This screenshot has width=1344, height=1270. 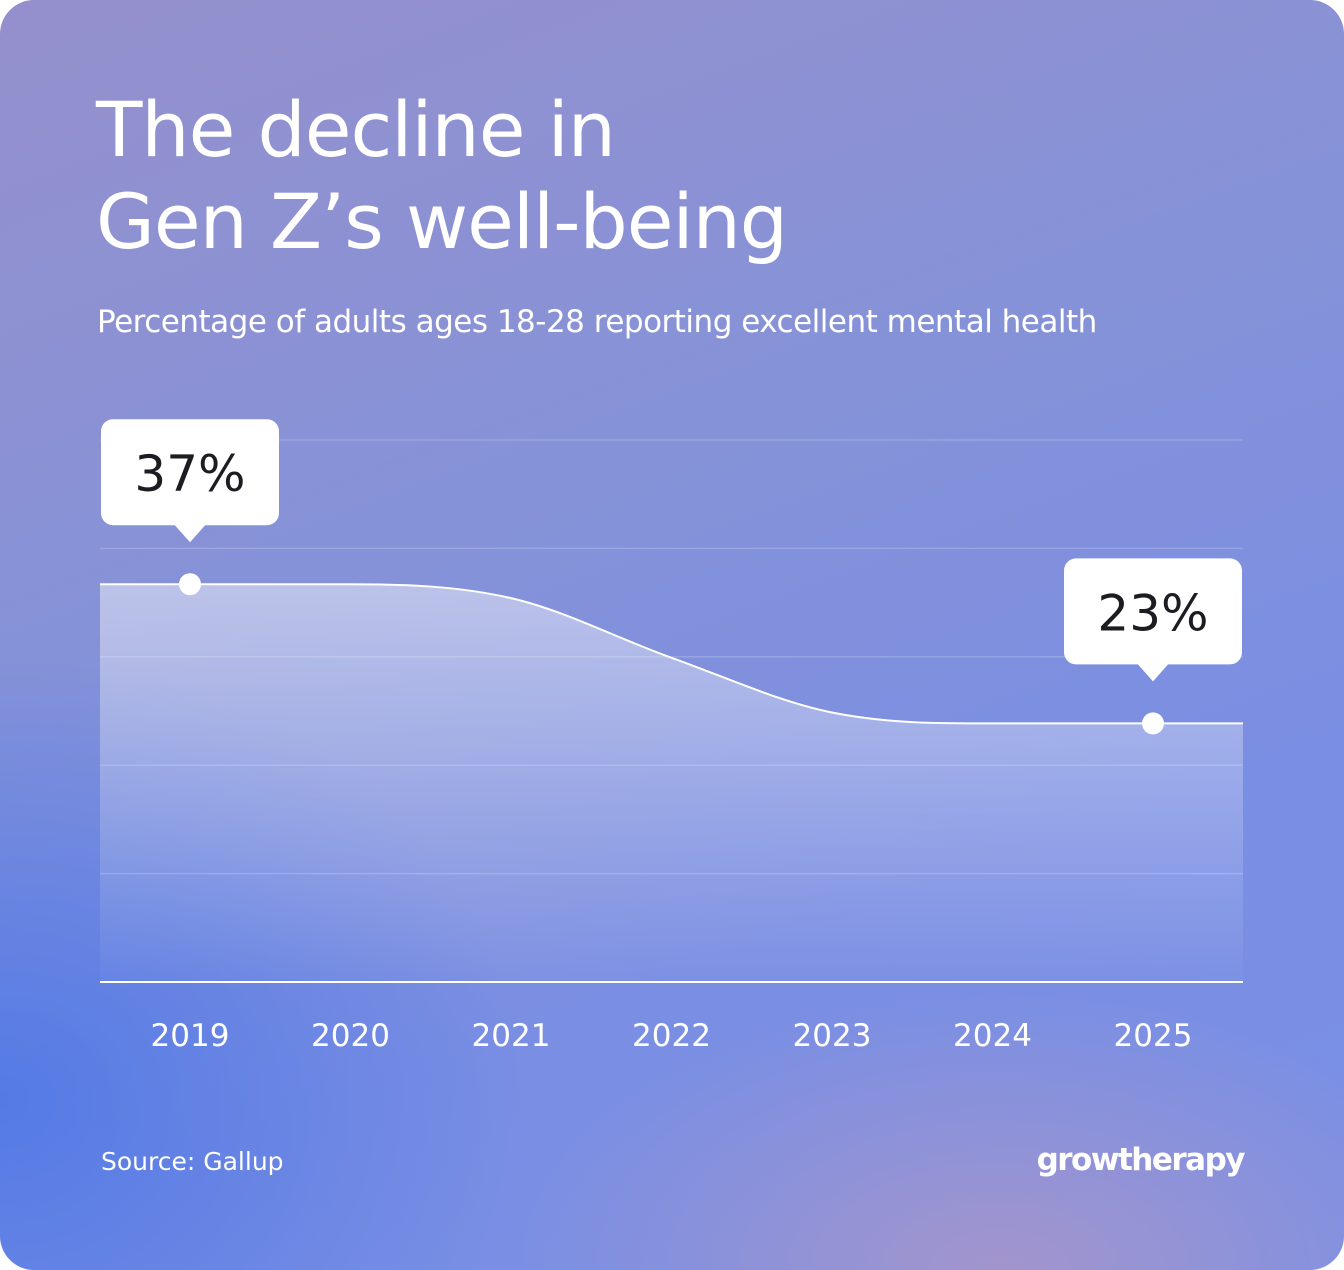 I want to click on data-callout: 23%, so click(x=1153, y=646).